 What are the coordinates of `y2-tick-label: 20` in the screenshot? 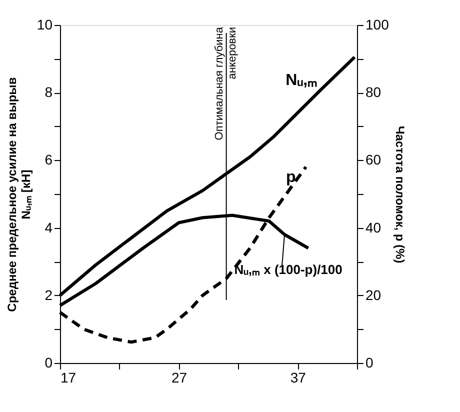 It's located at (374, 294).